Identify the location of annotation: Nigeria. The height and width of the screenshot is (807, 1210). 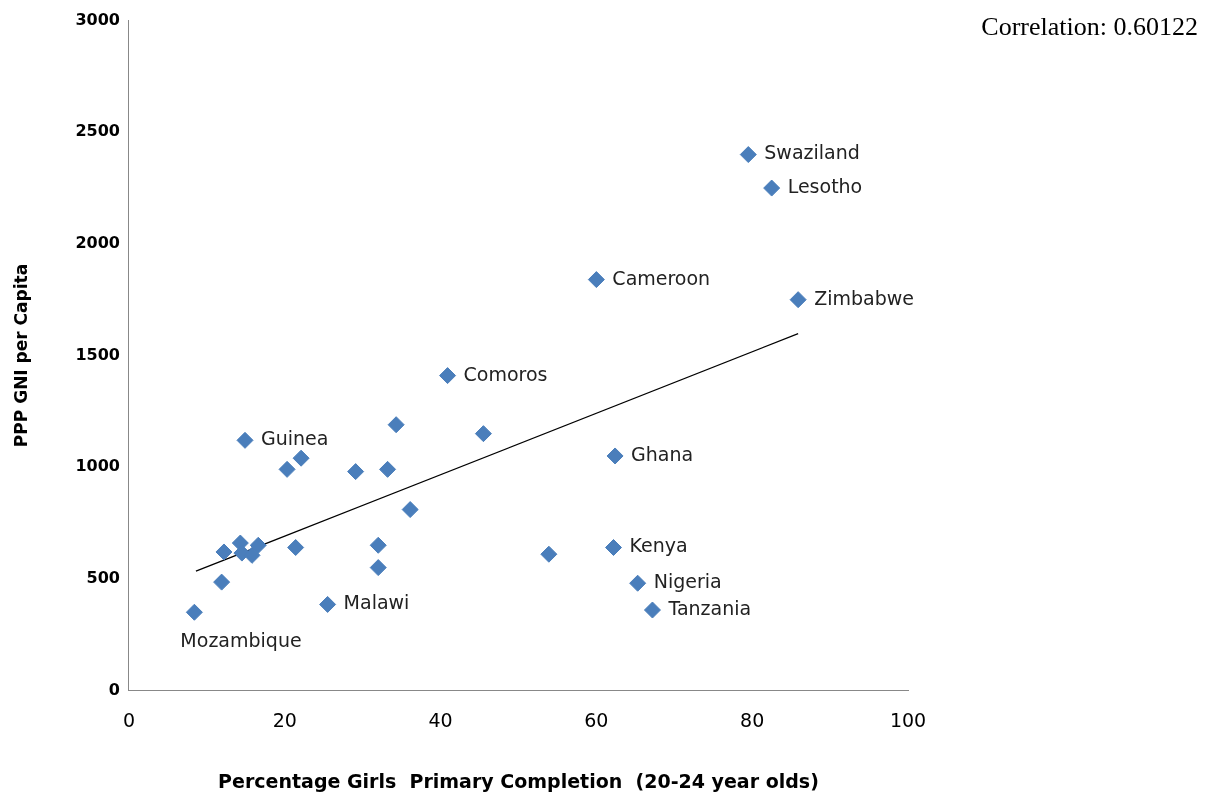
(687, 581).